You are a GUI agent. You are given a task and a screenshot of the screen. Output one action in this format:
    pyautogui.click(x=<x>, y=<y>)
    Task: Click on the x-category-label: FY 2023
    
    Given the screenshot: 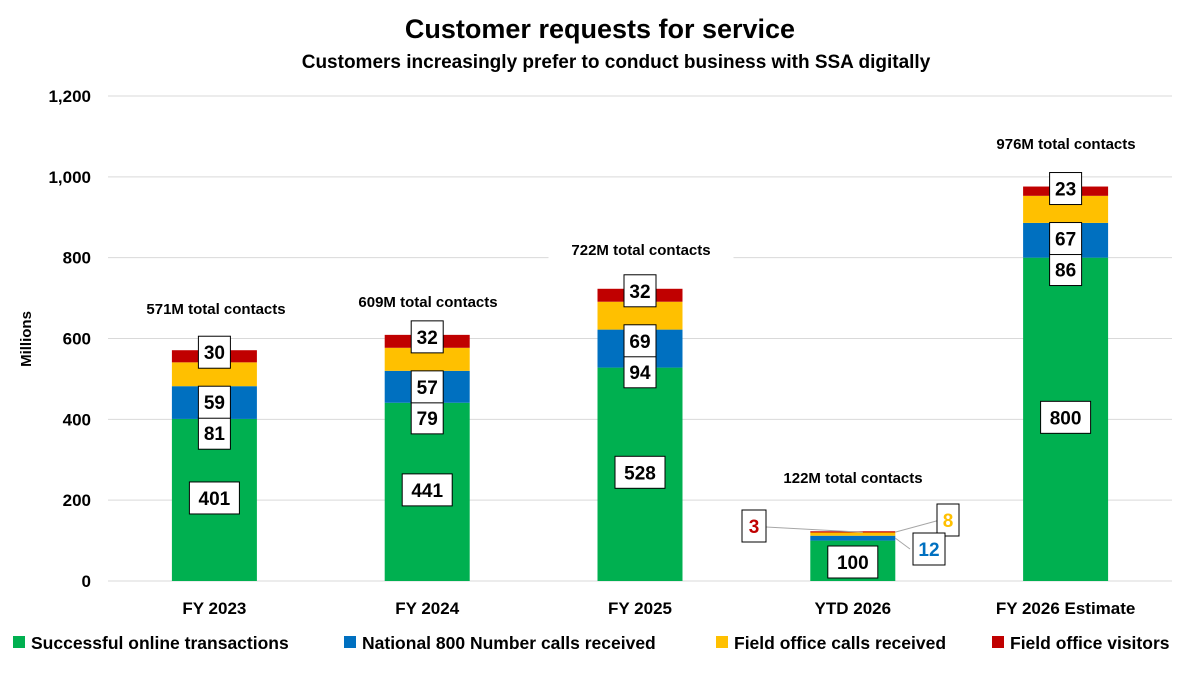 What is the action you would take?
    pyautogui.click(x=214, y=608)
    